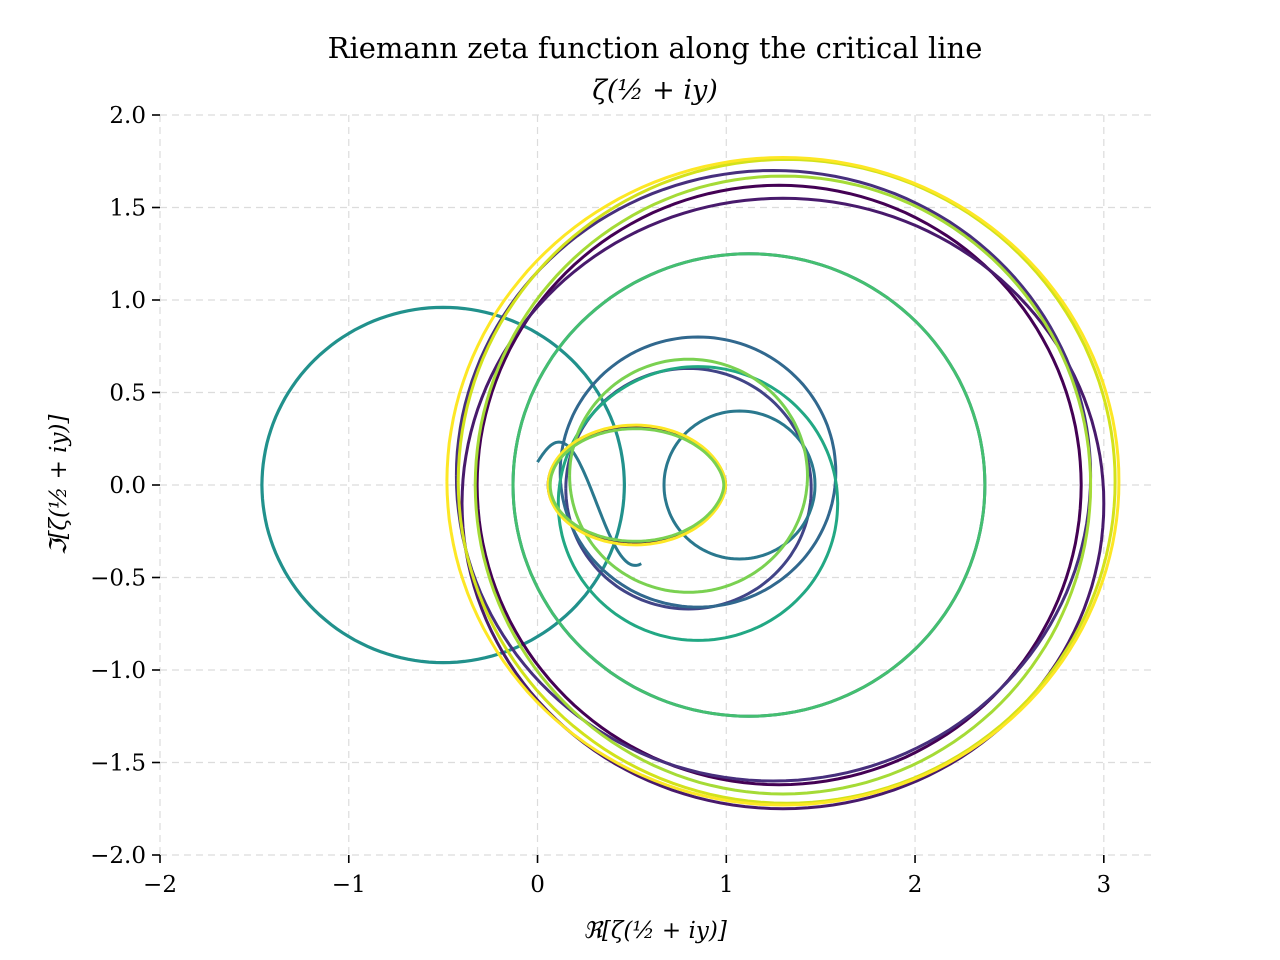 This screenshot has height=960, width=1280. Describe the element at coordinates (589, 503) in the screenshot. I see `series-curve-s-crossing` at that location.